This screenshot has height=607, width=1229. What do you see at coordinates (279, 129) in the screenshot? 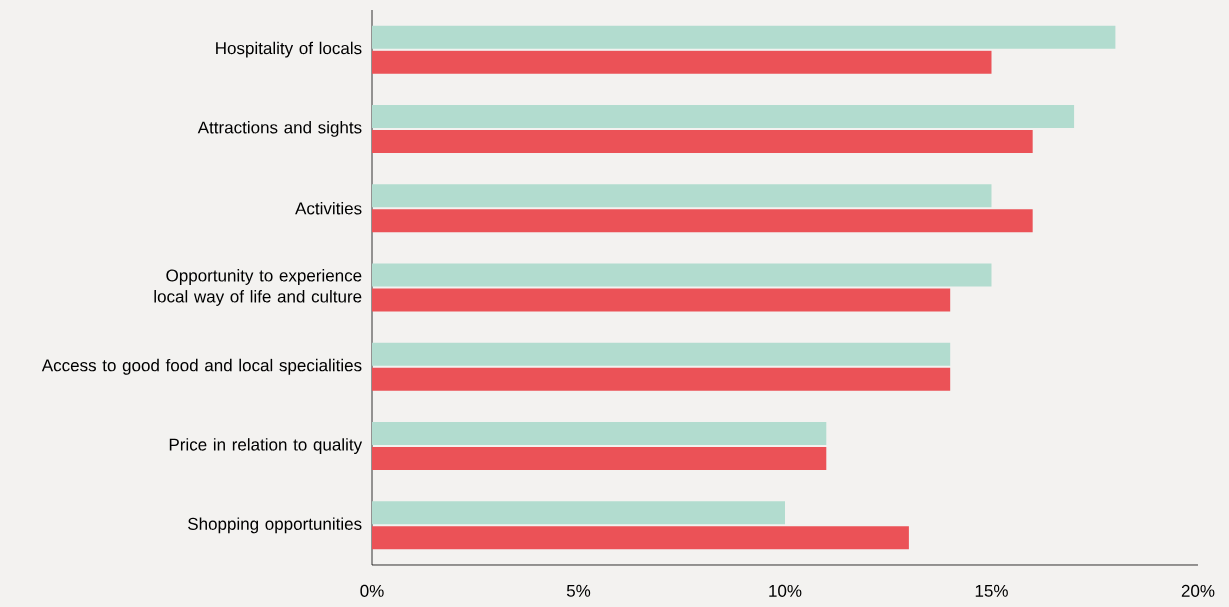
I see `y-tick-label: Attractions and sights` at bounding box center [279, 129].